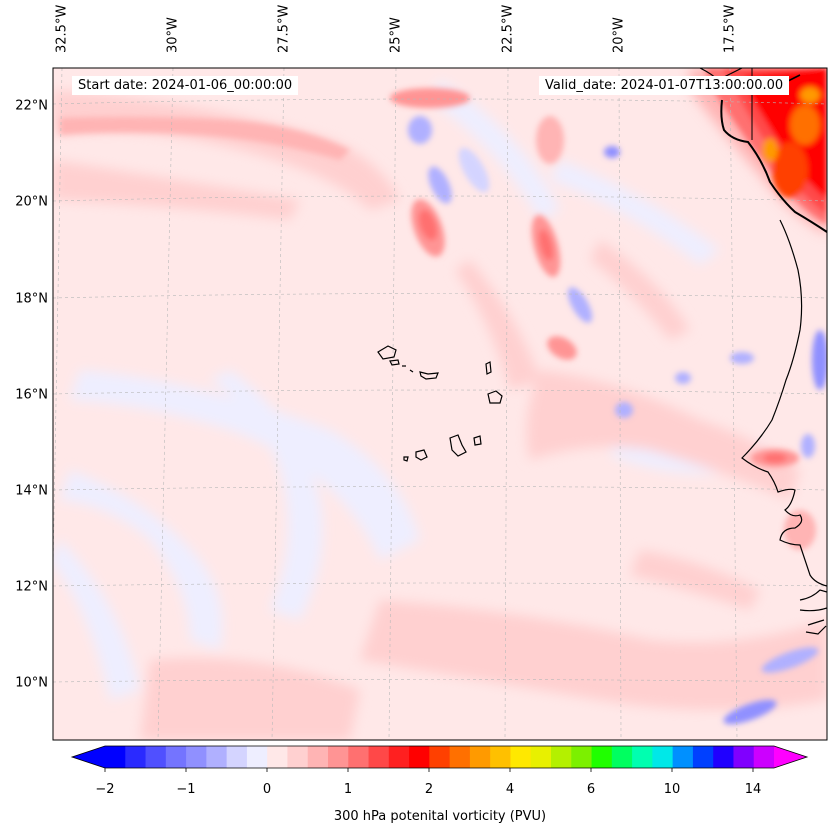 Image resolution: width=837 pixels, height=836 pixels. What do you see at coordinates (267, 789) in the screenshot?
I see `colorbar-tick-label: 0` at bounding box center [267, 789].